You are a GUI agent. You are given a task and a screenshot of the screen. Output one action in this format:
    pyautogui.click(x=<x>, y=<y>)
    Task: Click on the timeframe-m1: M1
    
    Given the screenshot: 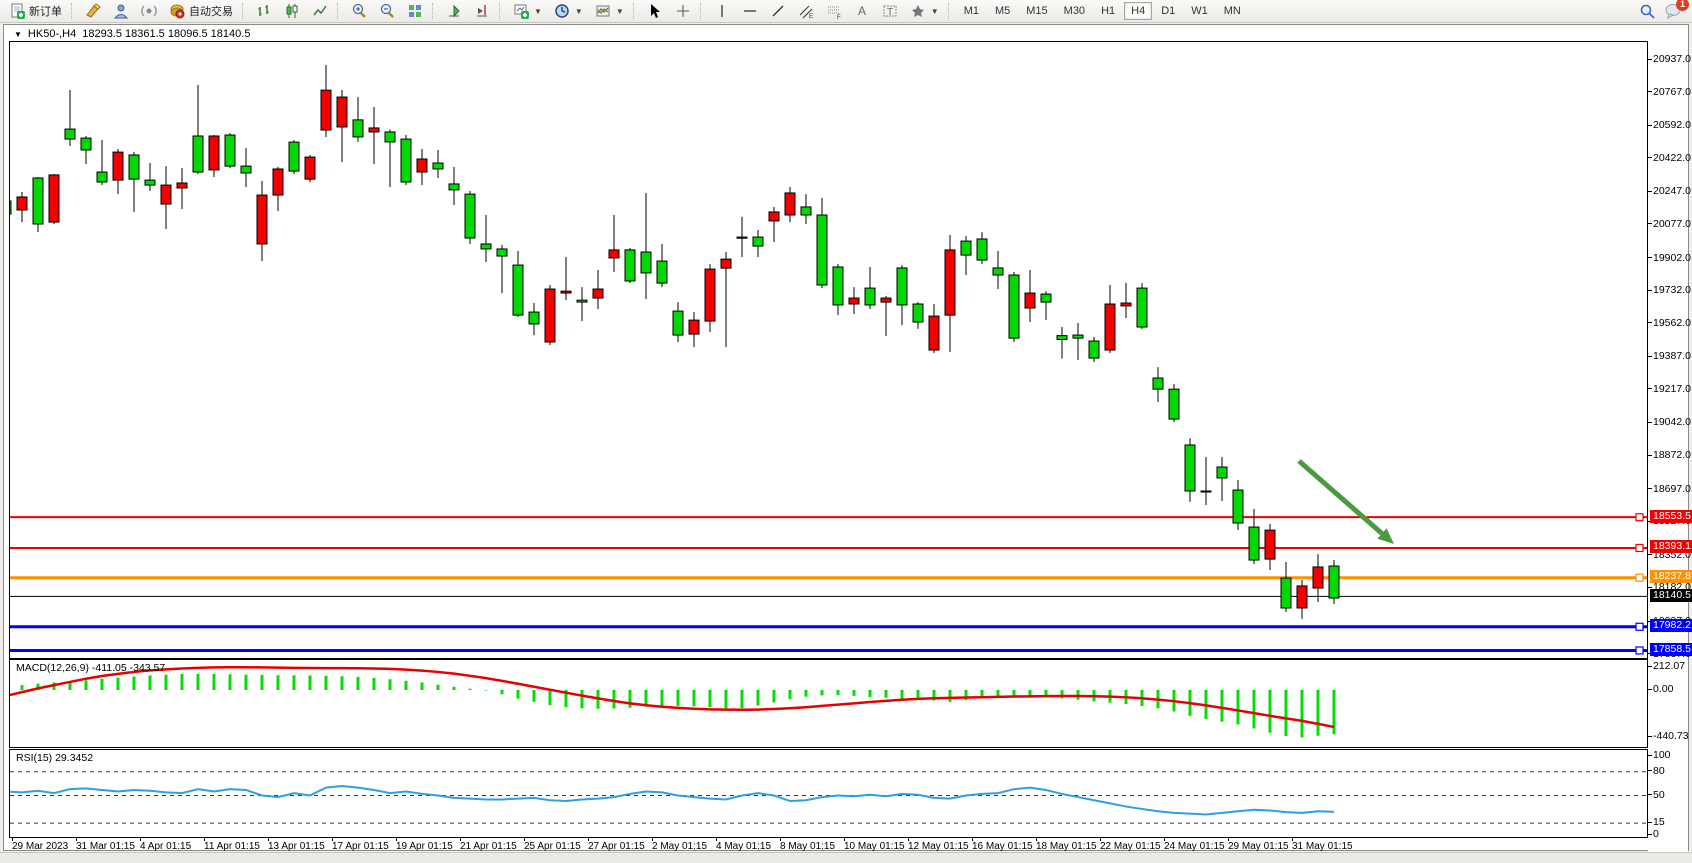 What is the action you would take?
    pyautogui.click(x=971, y=11)
    